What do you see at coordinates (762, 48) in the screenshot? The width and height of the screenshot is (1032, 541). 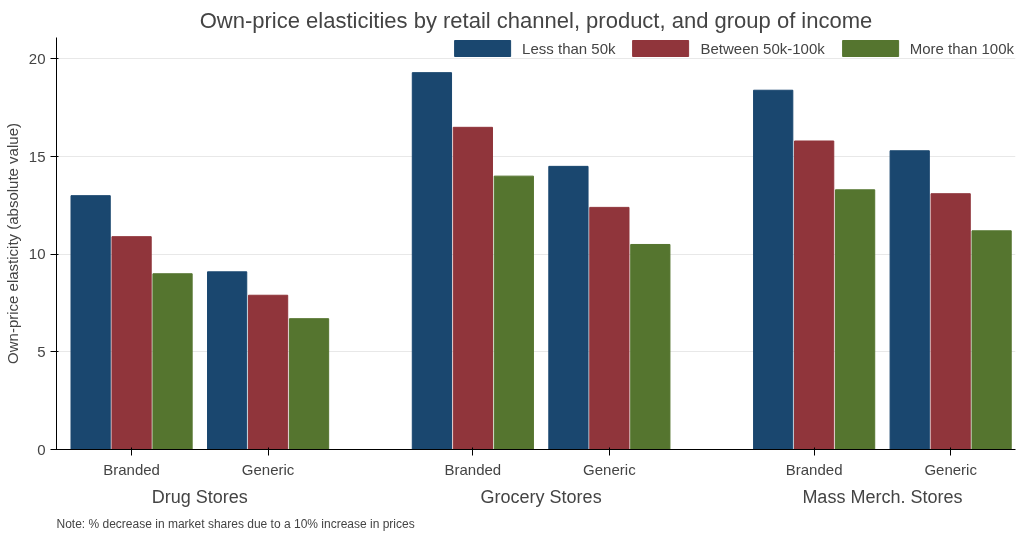 I see `legend-label: Between 50k-100k` at bounding box center [762, 48].